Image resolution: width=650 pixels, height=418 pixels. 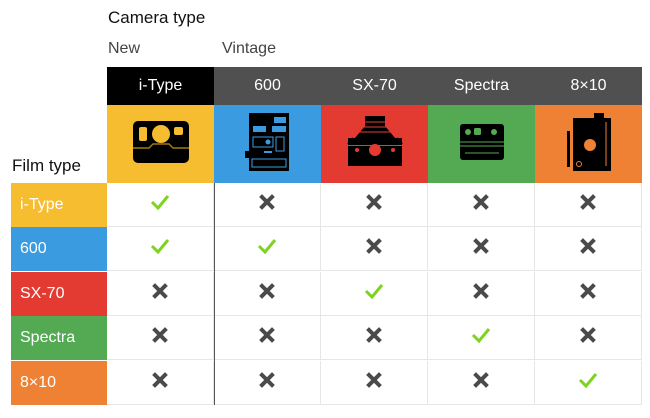 I want to click on column-header: Spectra, so click(x=481, y=86).